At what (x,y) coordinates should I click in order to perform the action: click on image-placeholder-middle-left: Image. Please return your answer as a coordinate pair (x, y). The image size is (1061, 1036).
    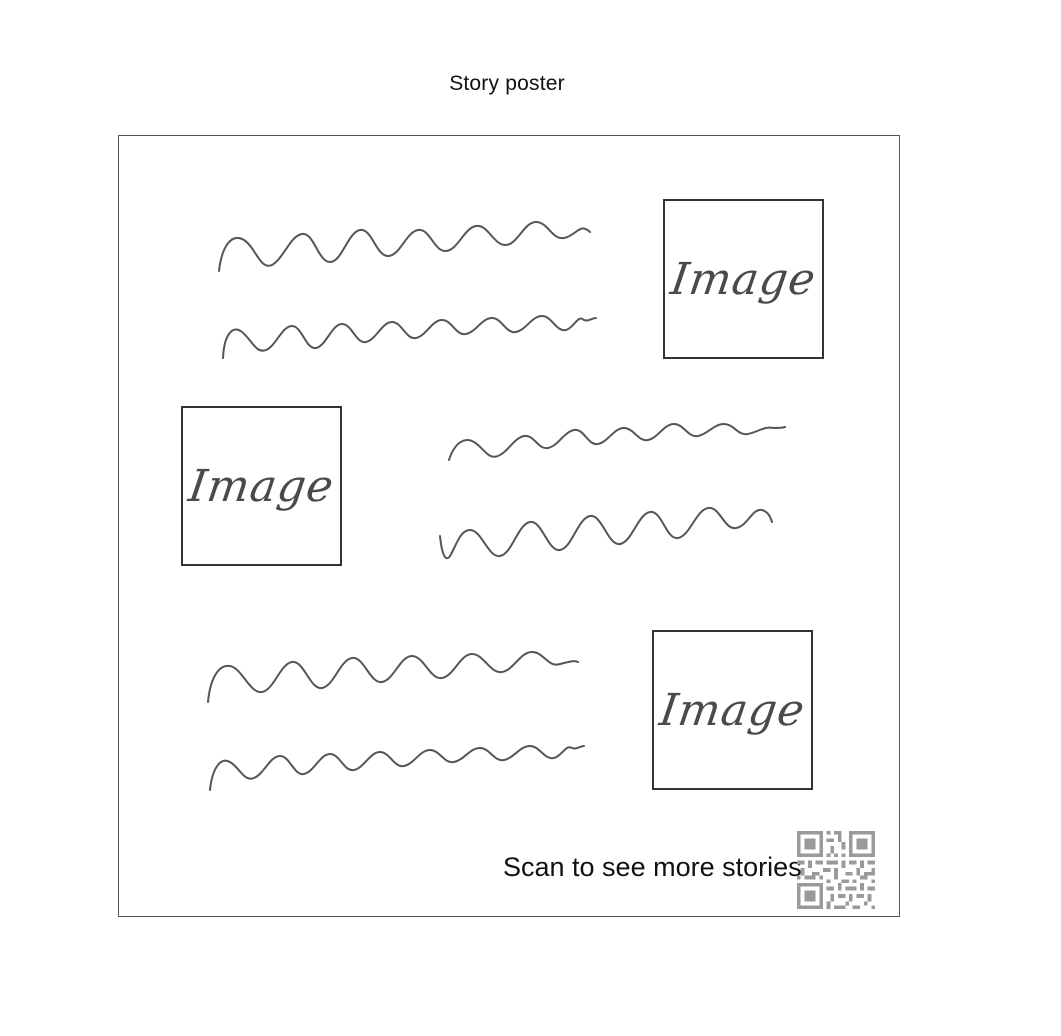
    Looking at the image, I should click on (261, 486).